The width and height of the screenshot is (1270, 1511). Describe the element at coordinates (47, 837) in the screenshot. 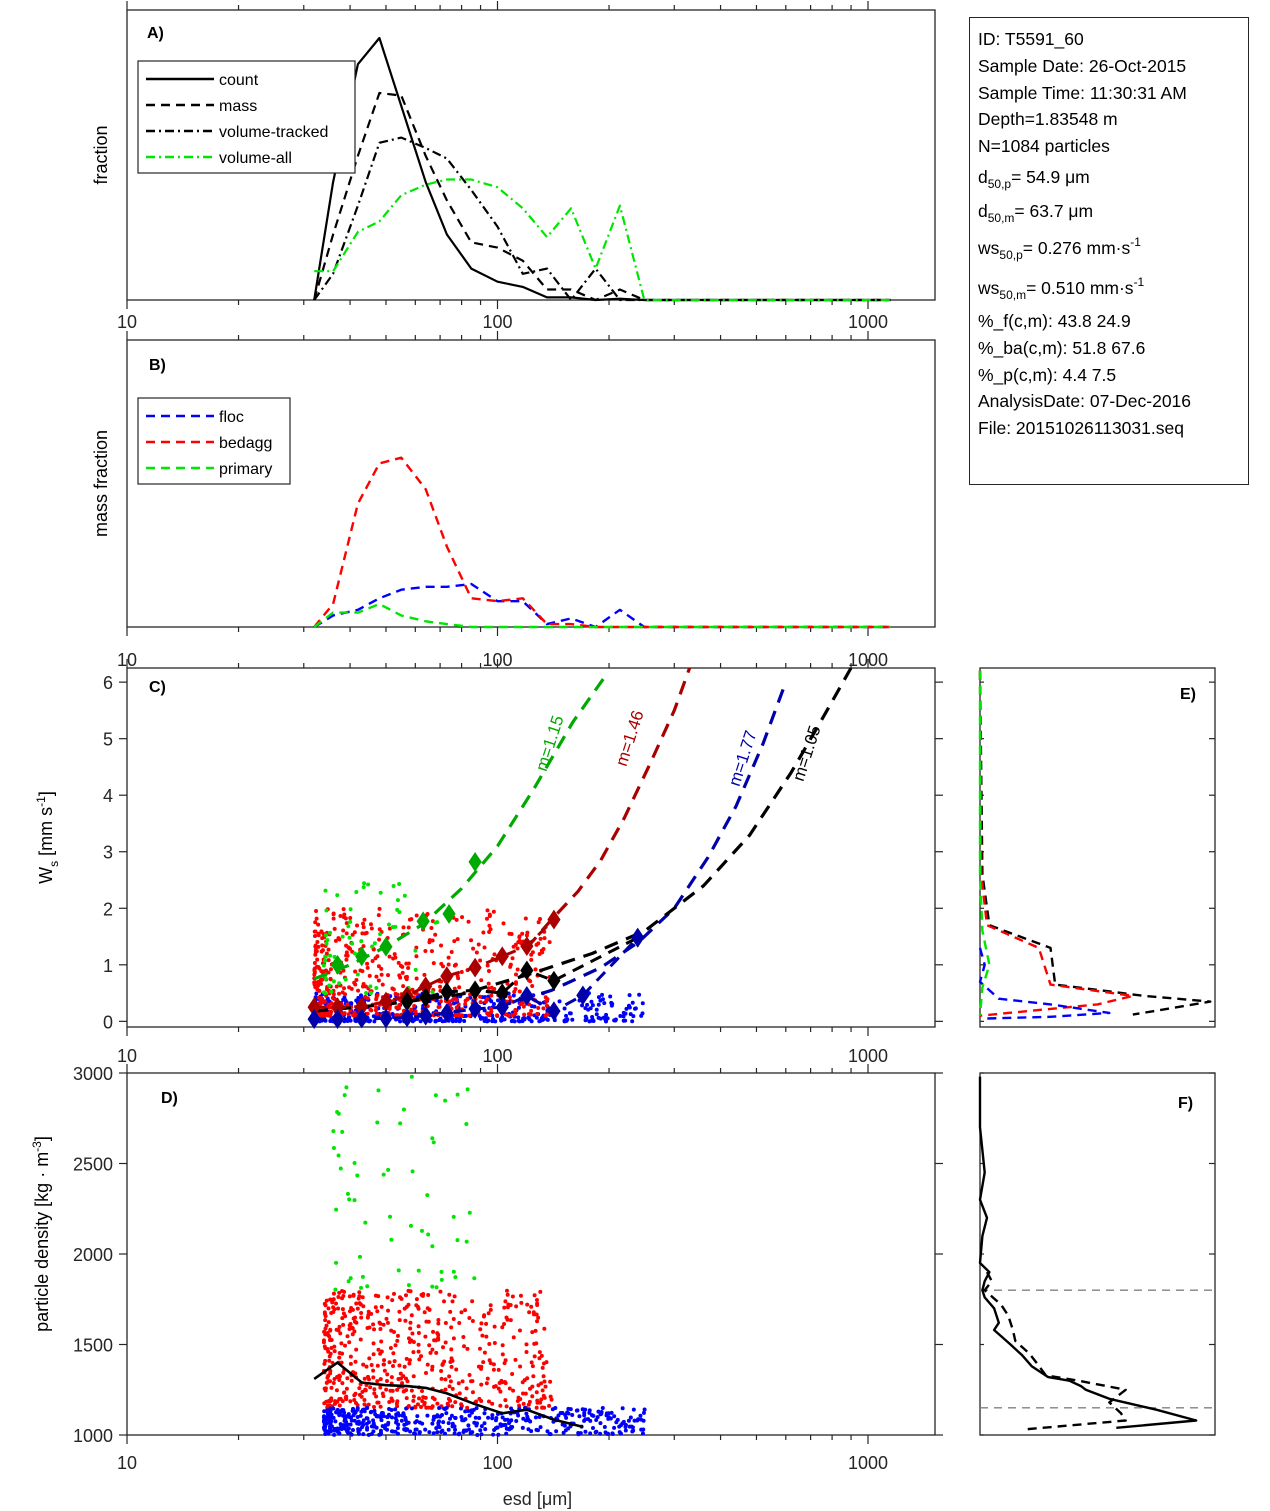

I see `panel-c-ylabel: Ws [mm s-1]` at that location.